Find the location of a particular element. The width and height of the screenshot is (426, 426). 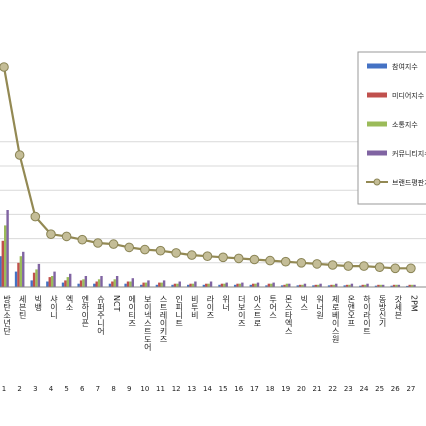

bar-미디어지수-15 is located at coordinates (222, 285).